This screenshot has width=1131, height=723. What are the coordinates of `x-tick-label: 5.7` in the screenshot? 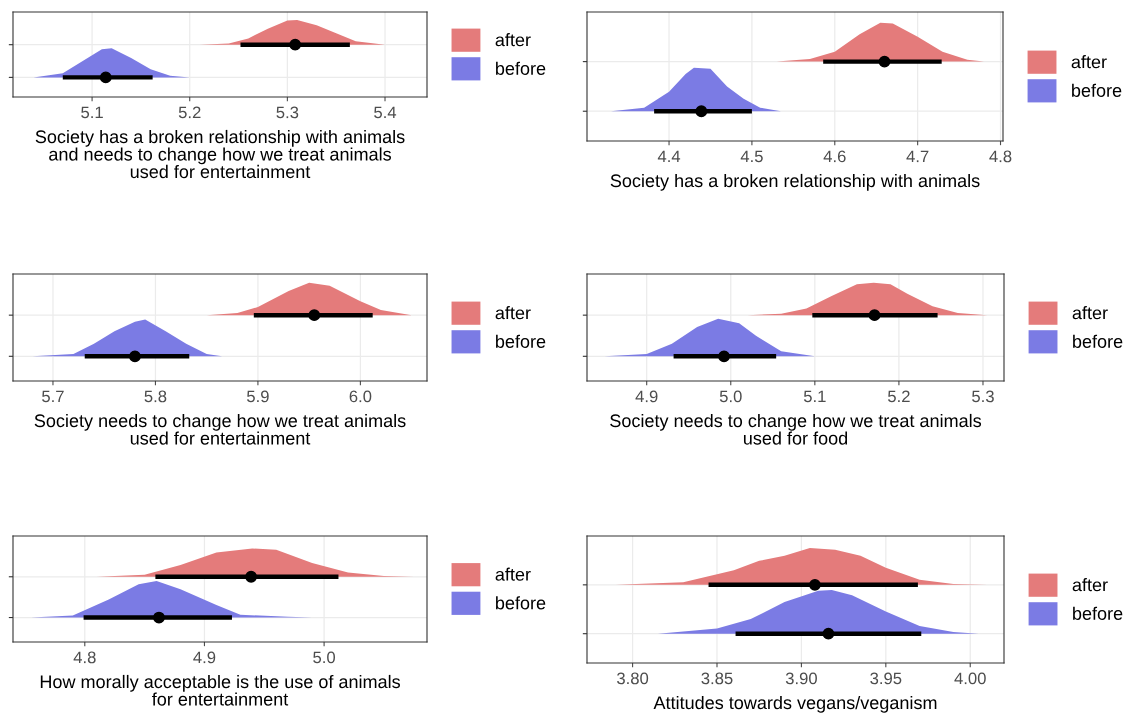 It's located at (53, 396).